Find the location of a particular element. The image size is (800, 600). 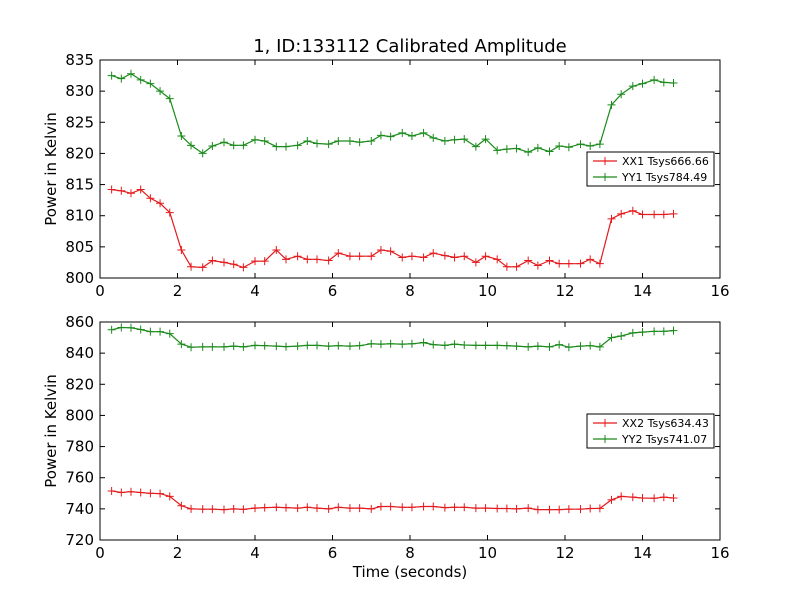

y-tick-label: 825 is located at coordinates (79, 122).